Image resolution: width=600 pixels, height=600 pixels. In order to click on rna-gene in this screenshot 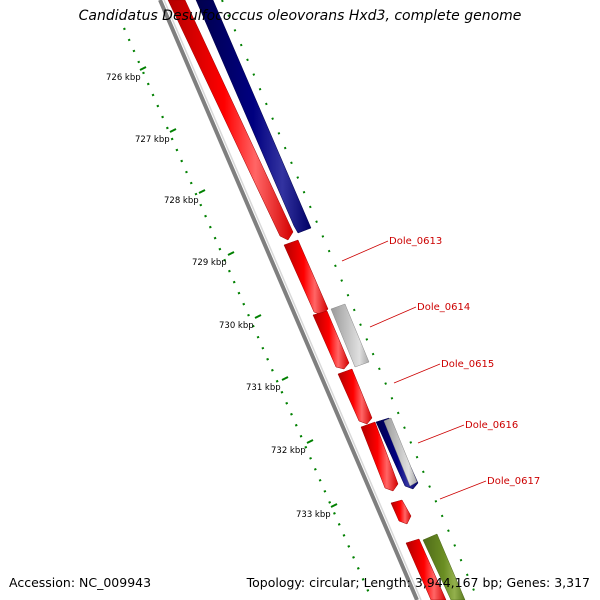, I will do `click(444, 566)`.